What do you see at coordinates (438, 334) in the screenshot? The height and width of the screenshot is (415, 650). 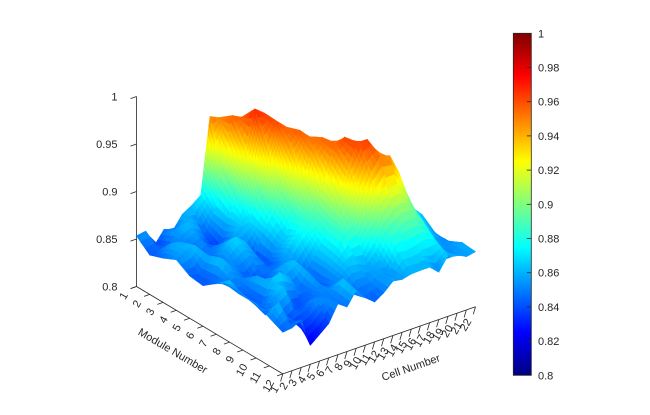 I see `svg-text: 19` at bounding box center [438, 334].